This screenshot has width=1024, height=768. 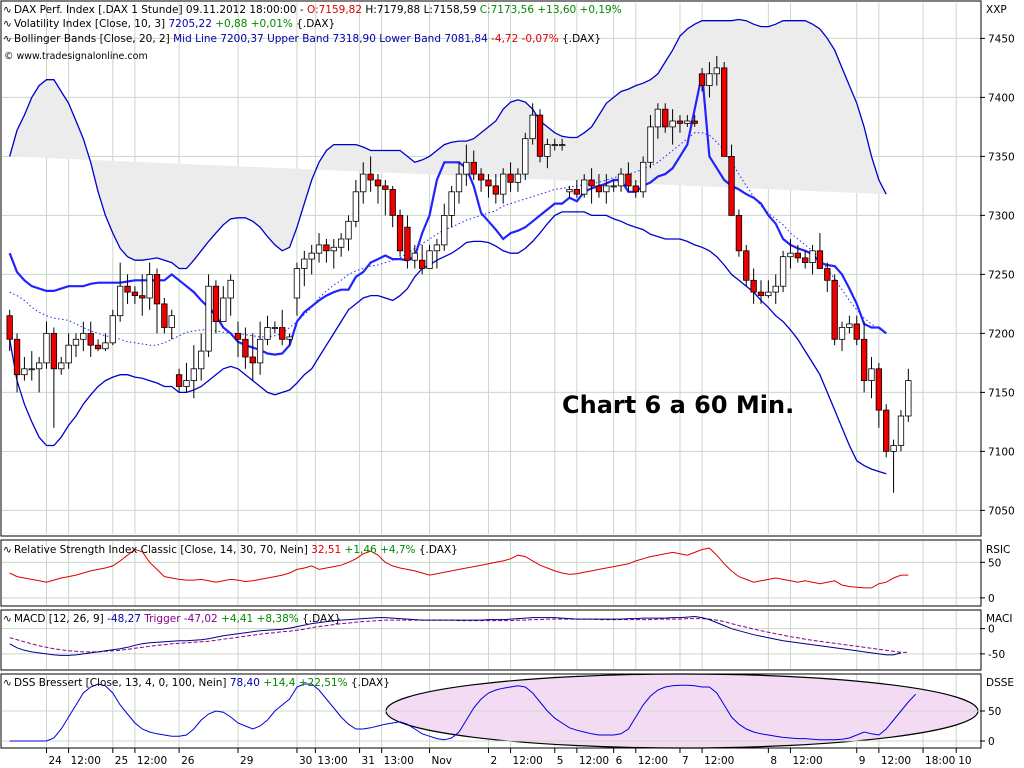 I want to click on macd-chart: 0 -50, so click(x=503, y=638).